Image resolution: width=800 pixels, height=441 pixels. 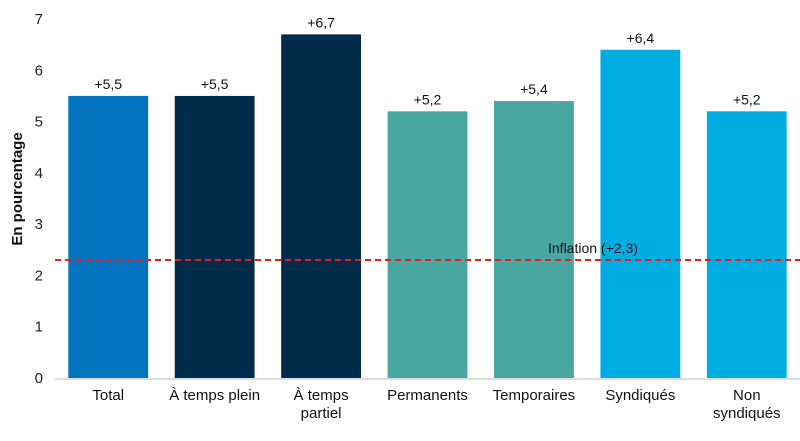 I want to click on x-tick-label: À temps plein, so click(x=214, y=395).